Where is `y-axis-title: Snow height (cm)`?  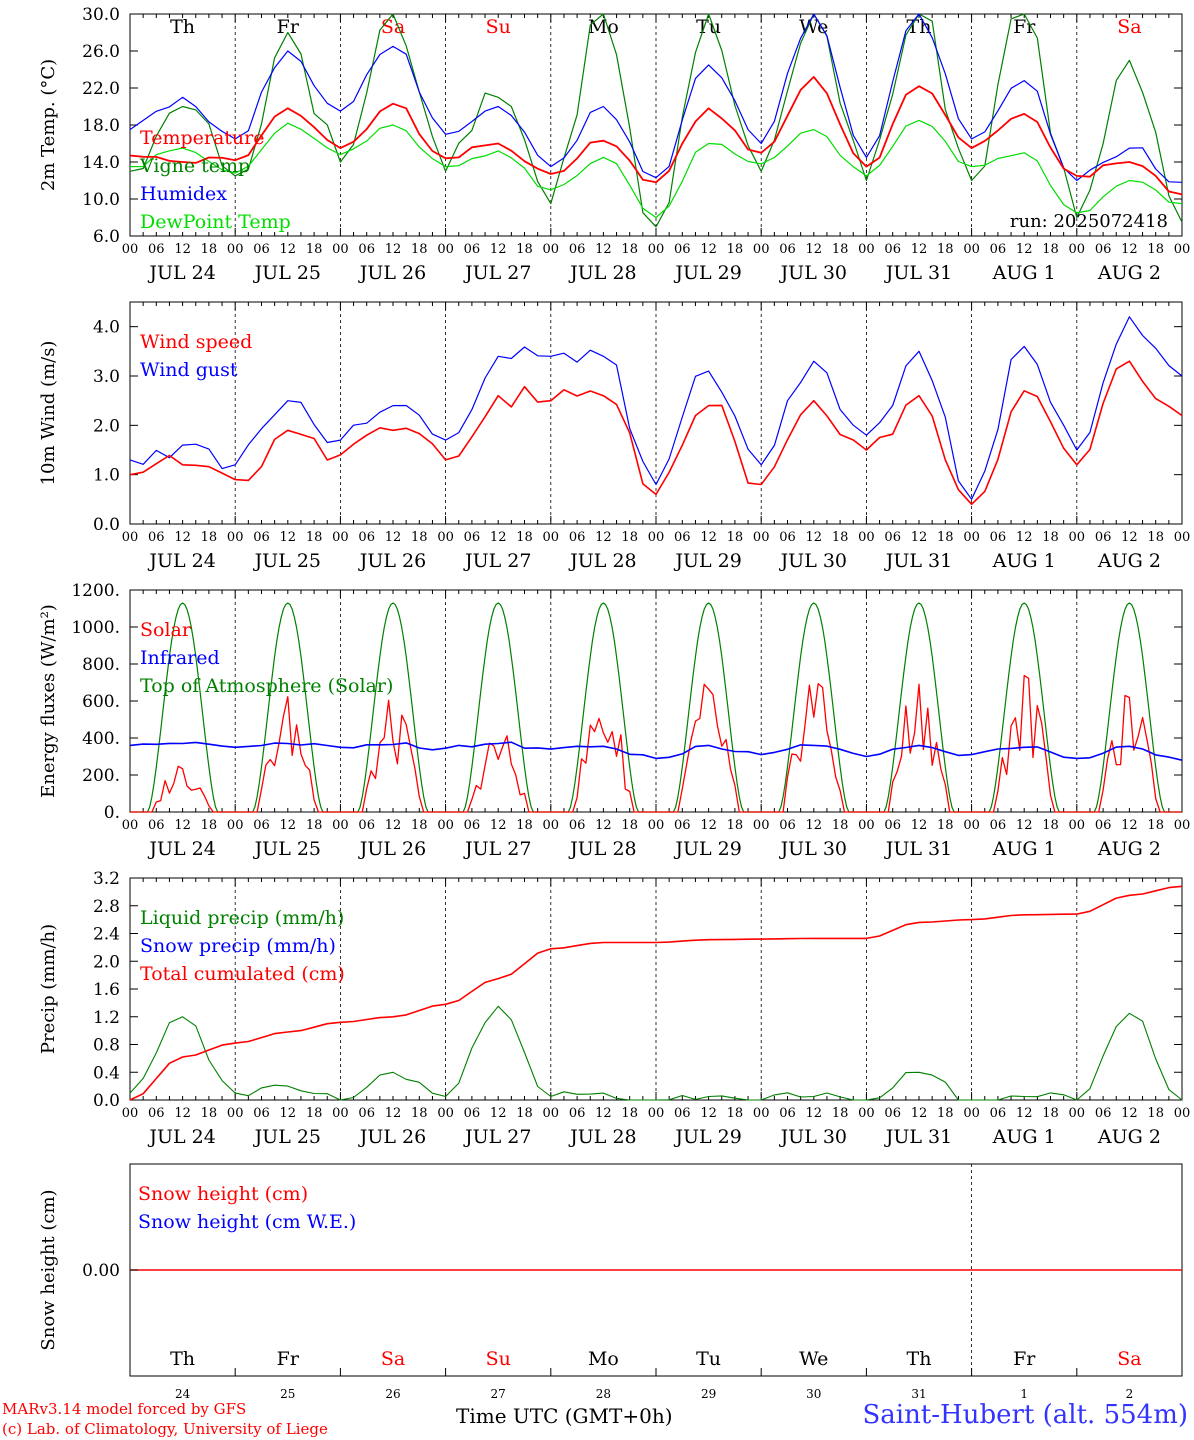
y-axis-title: Snow height (cm) is located at coordinates (48, 1269).